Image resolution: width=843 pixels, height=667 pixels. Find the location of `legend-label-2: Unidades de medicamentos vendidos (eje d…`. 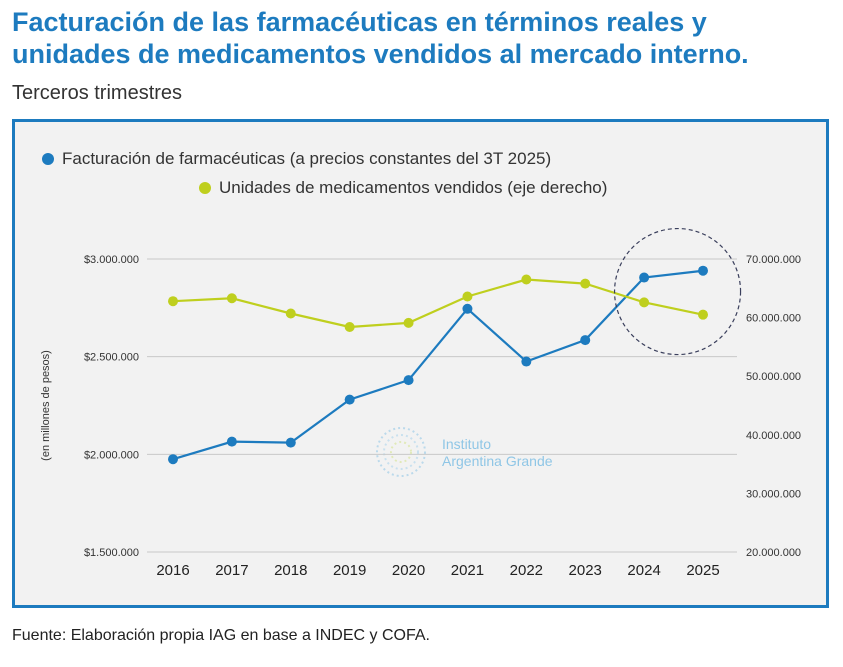

legend-label-2: Unidades de medicamentos vendidos (eje d… is located at coordinates (413, 187).